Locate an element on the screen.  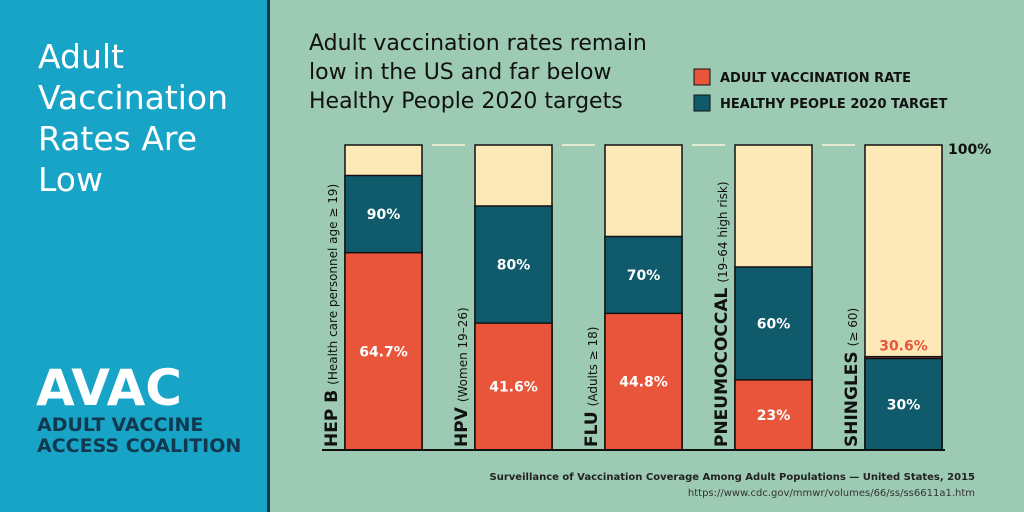
value-label: 30% is located at coordinates (904, 405).